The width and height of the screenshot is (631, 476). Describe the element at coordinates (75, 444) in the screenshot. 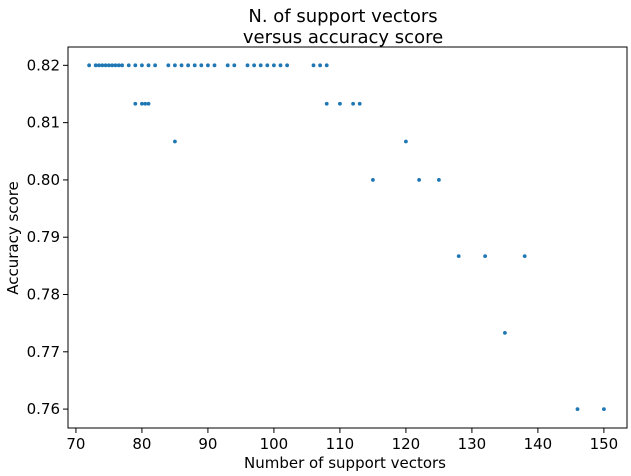

I see `x-tick-label: 70` at that location.